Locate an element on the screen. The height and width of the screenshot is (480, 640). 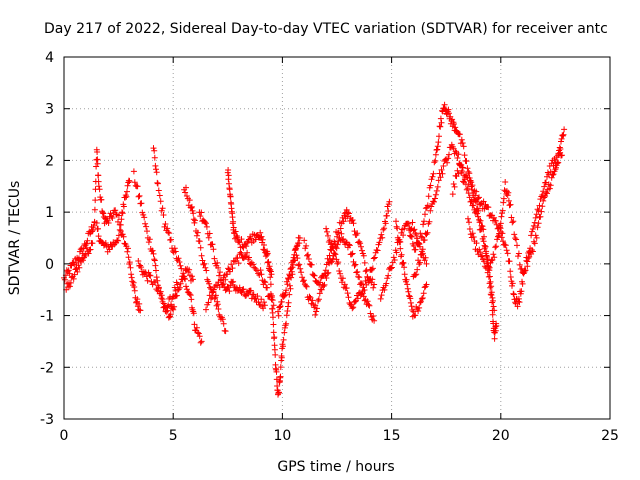
y-axis-title: SDTVAR / TECUs is located at coordinates (15, 238).